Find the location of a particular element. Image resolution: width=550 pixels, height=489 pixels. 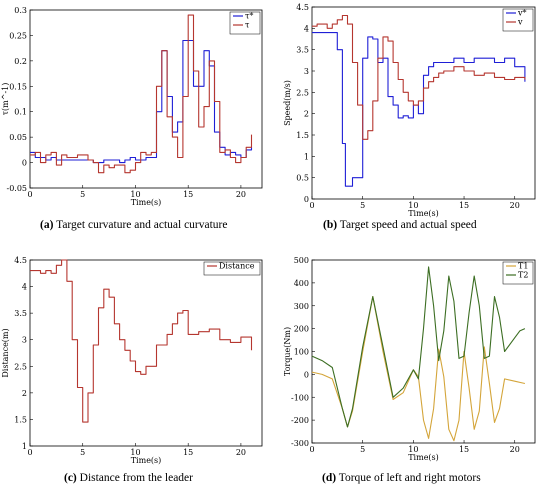

series-line-v is located at coordinates (419, 77).